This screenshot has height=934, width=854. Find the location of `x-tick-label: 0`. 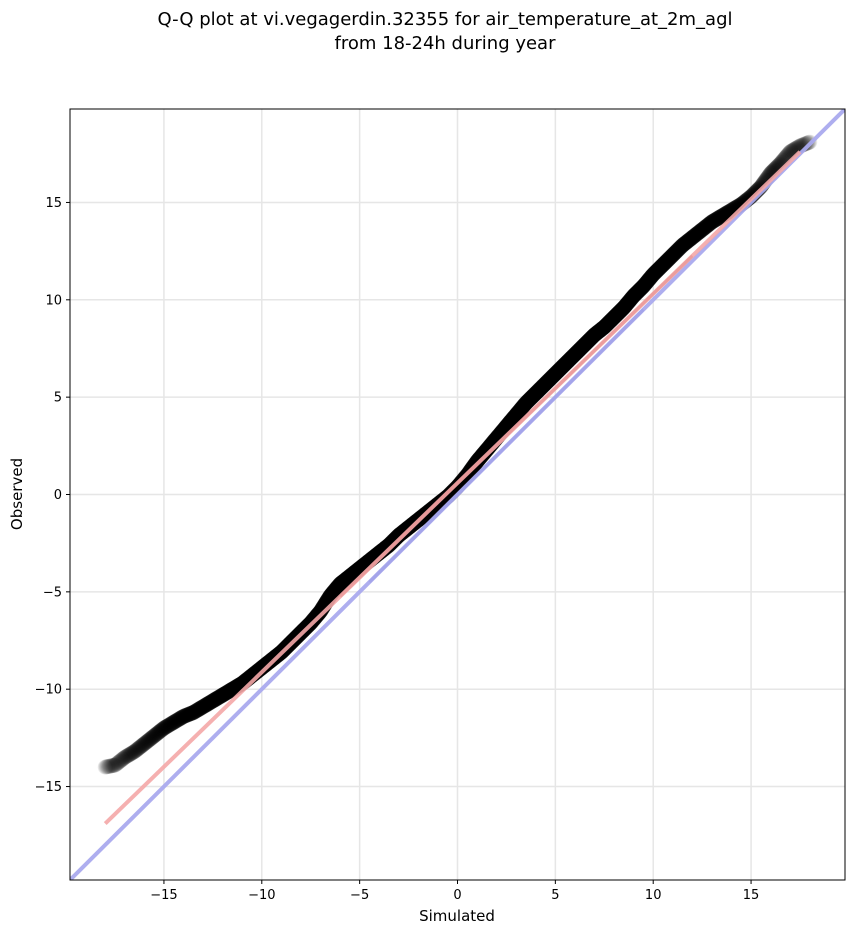

x-tick-label: 0 is located at coordinates (457, 895).